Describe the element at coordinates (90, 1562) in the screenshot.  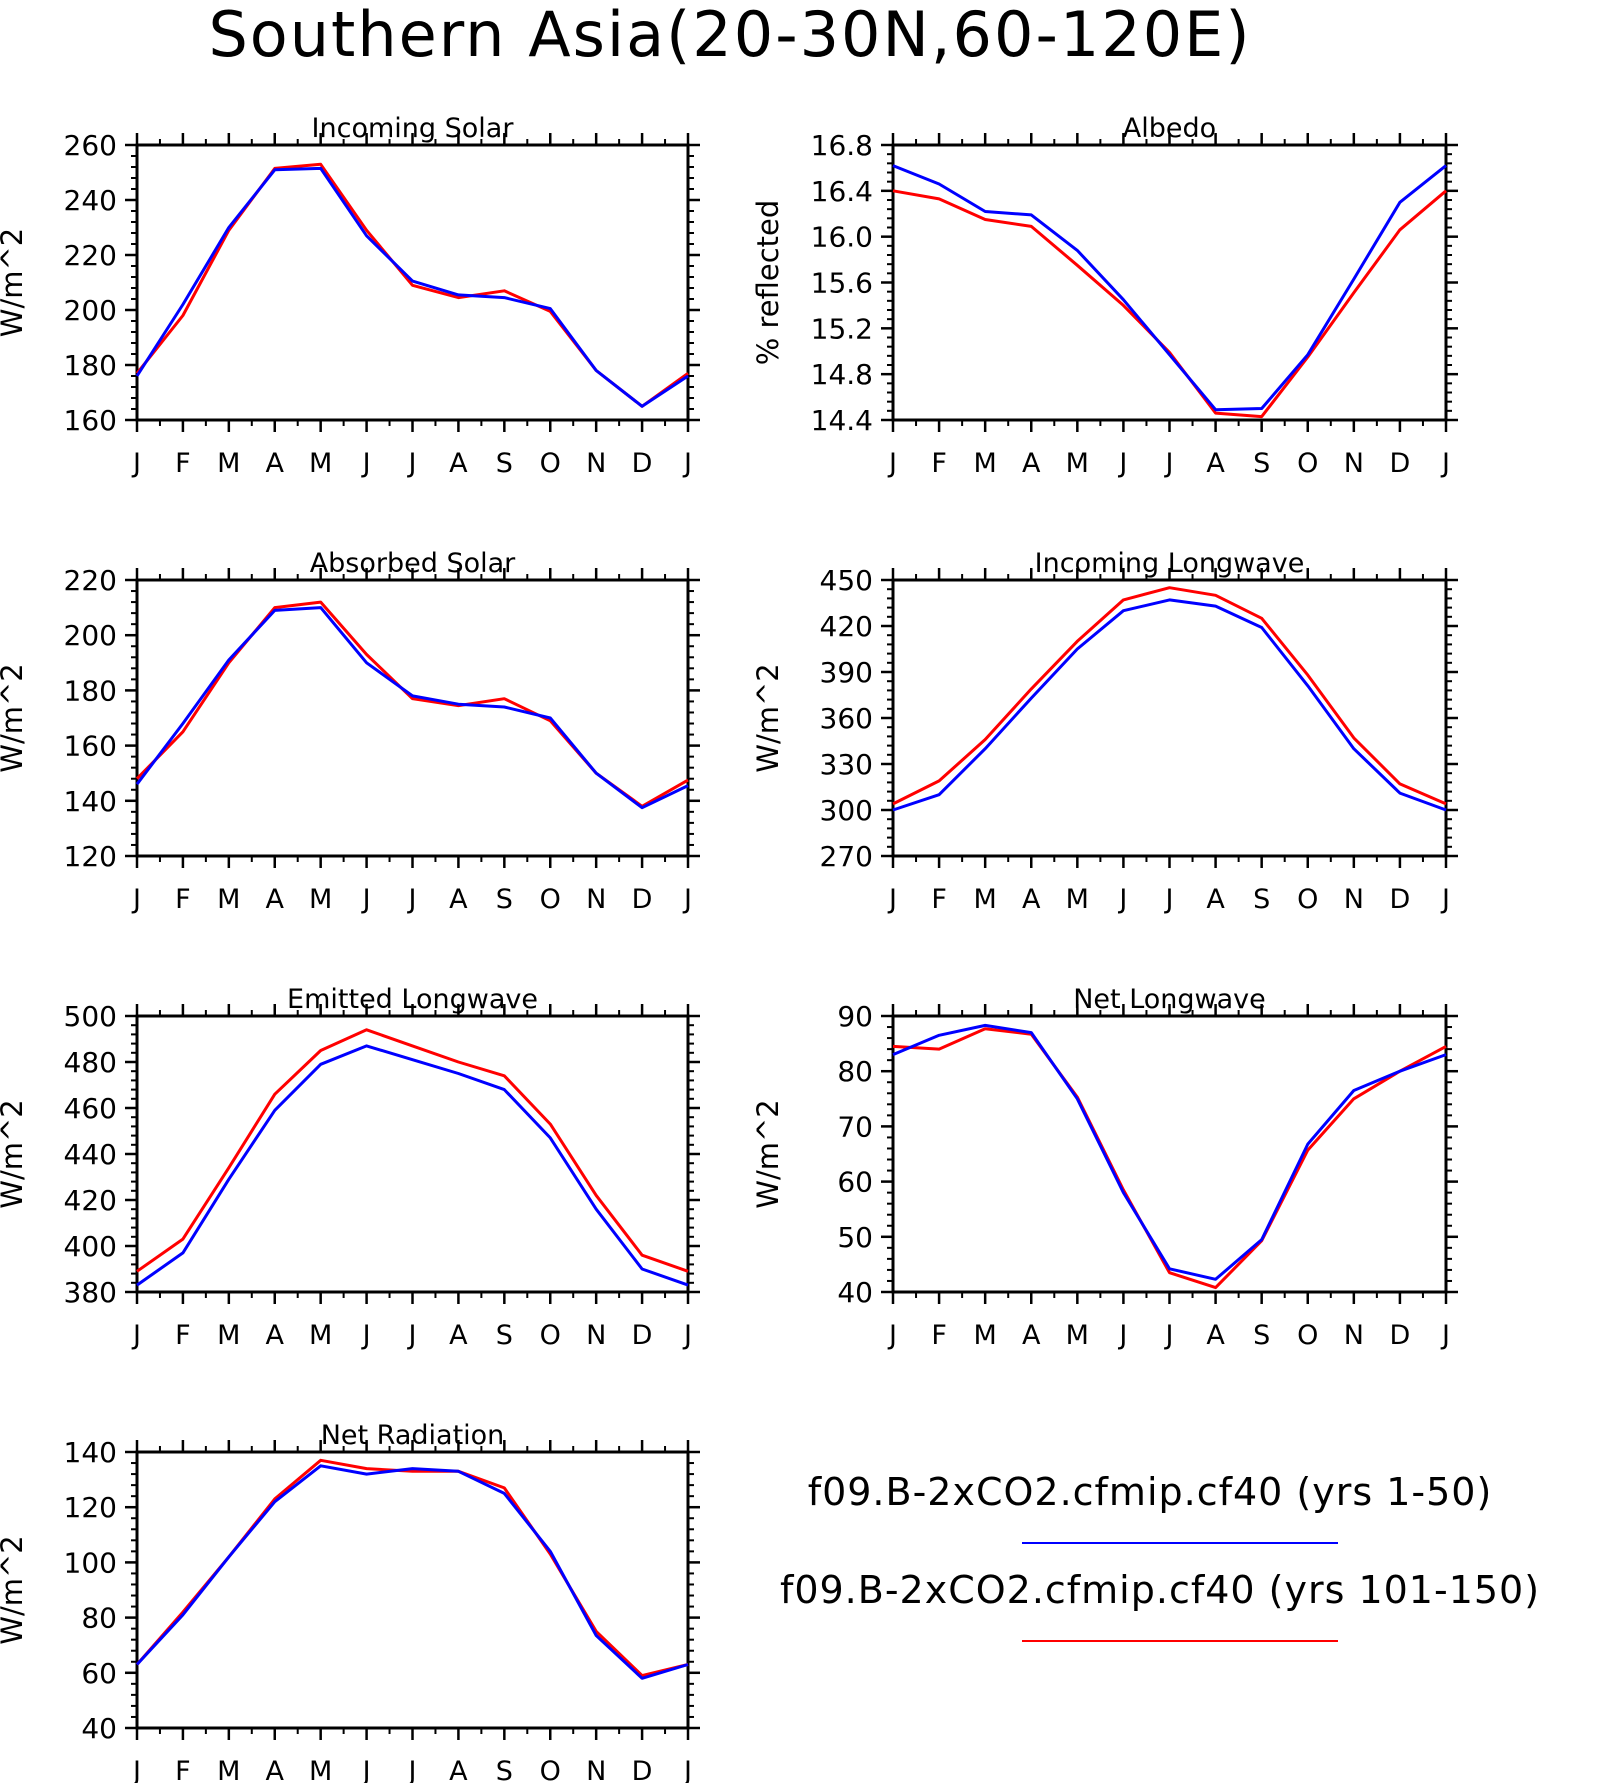
I see `y-tick-label: 100` at that location.